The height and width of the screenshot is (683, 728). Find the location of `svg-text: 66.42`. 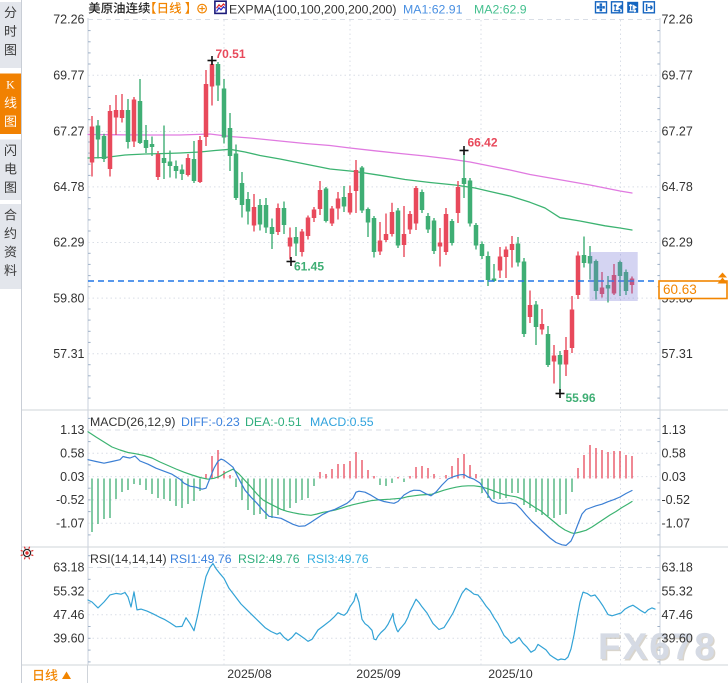

svg-text: 66.42 is located at coordinates (483, 143).